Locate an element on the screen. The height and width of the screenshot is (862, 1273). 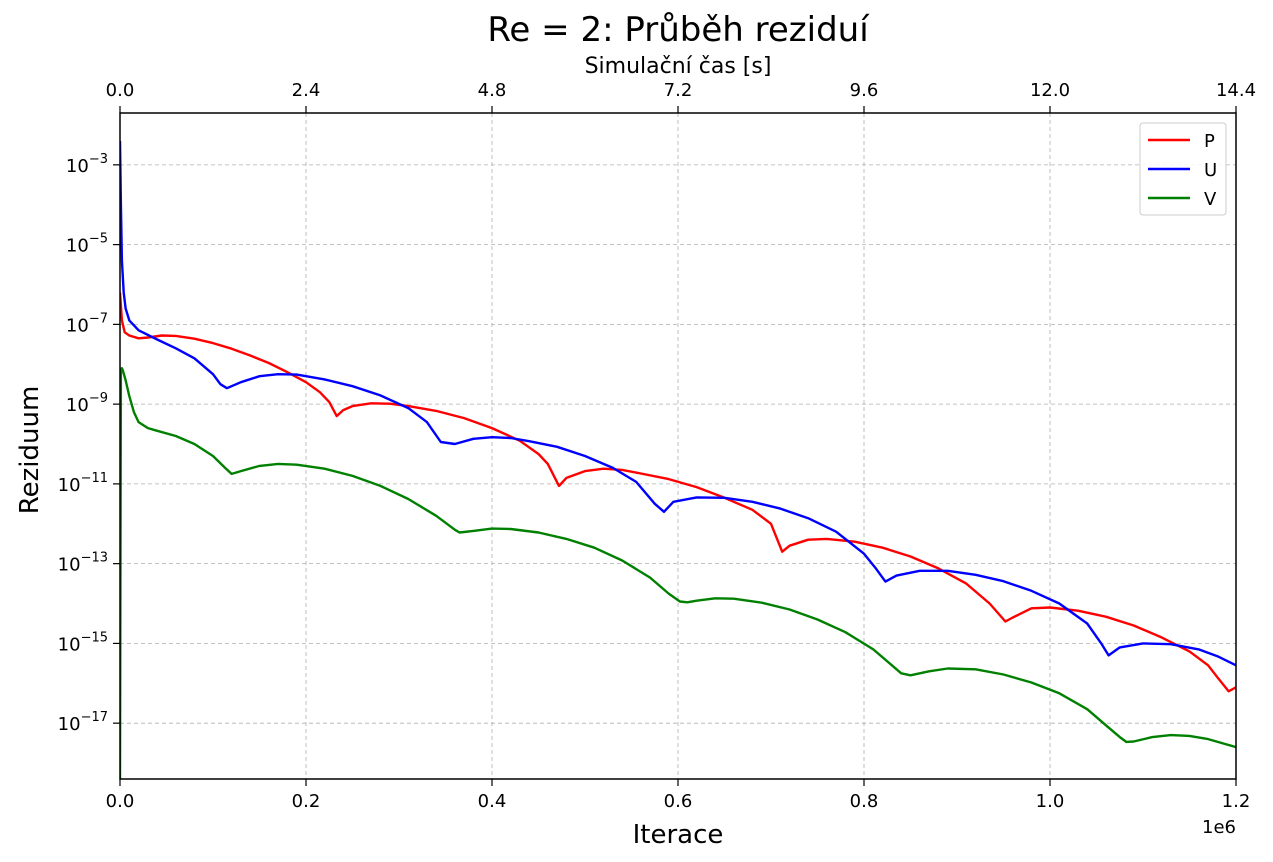
y-tick-label: 10⁻¹³ is located at coordinates (83, 563).